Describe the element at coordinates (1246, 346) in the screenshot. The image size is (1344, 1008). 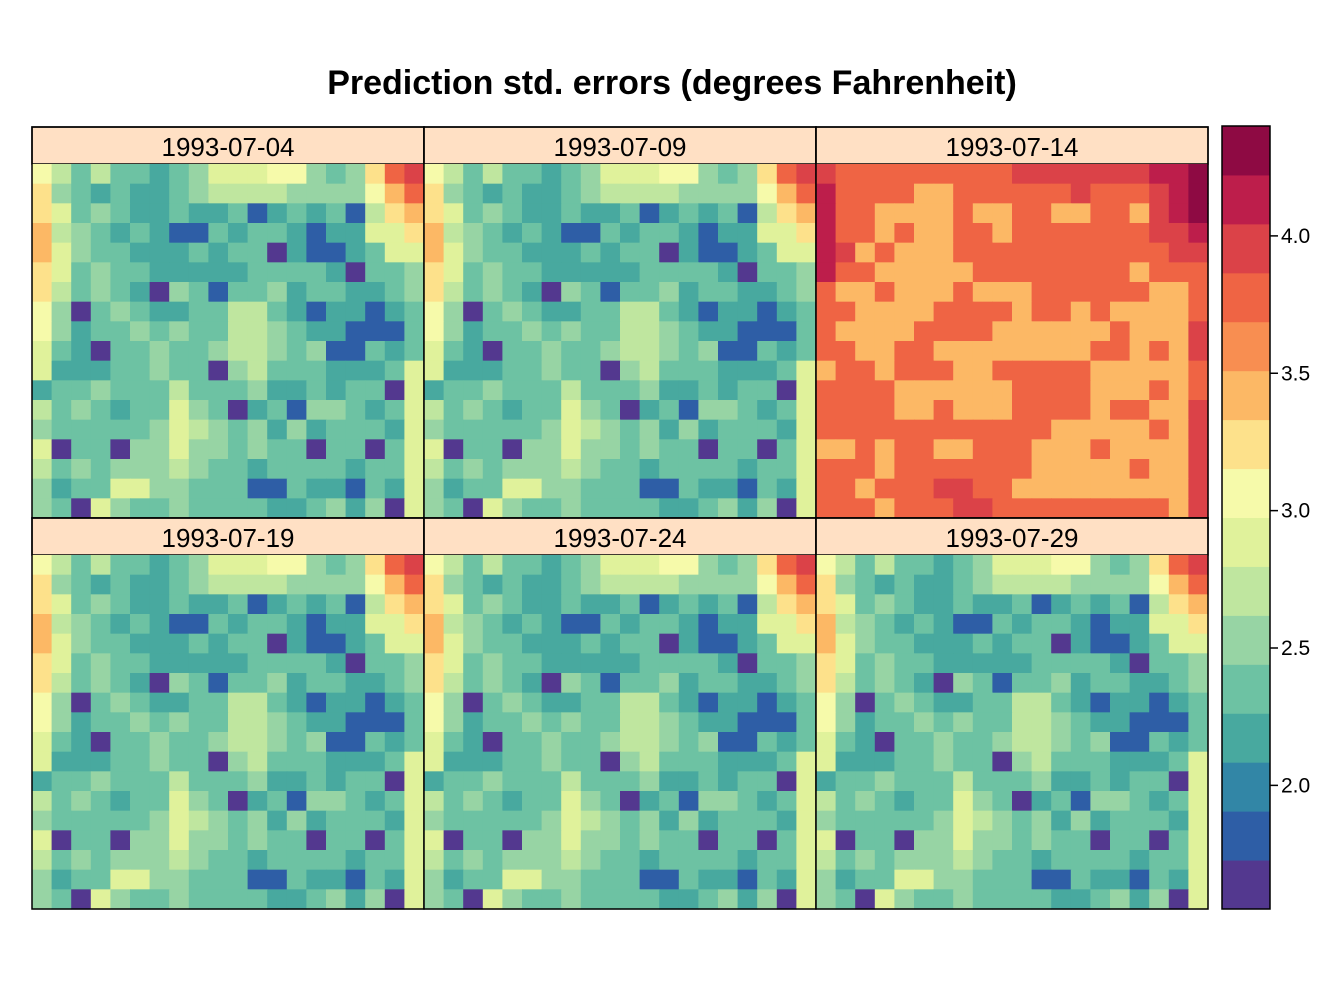
I see `color-key-swatch` at that location.